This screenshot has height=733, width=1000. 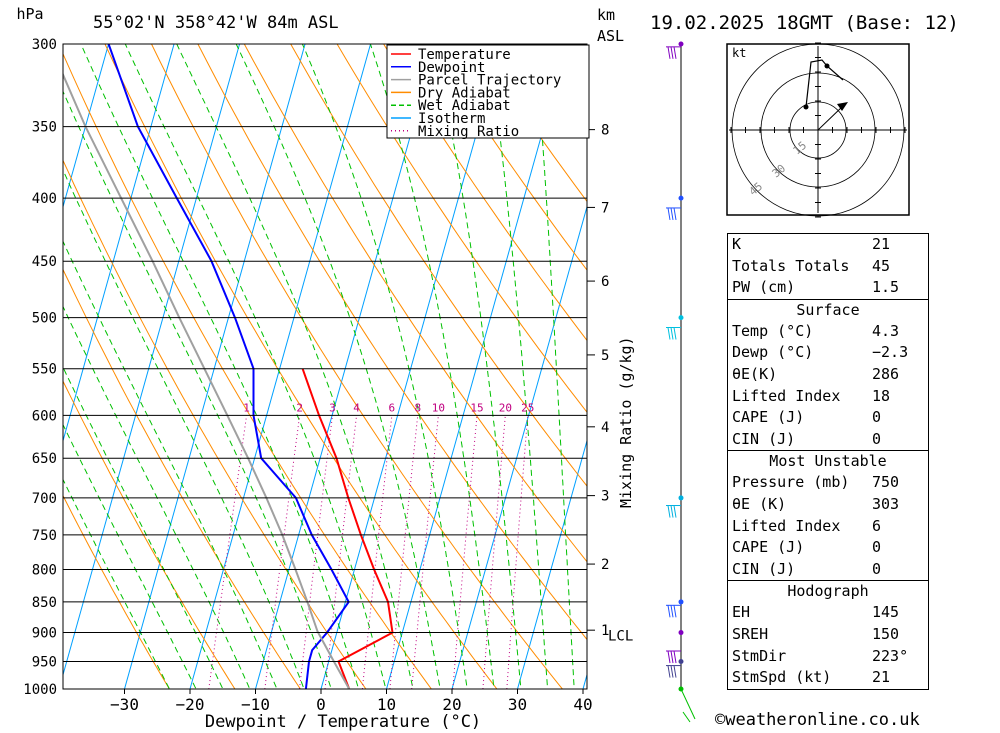 I want to click on most-unstable-title: Most Unstable, so click(x=828, y=461).